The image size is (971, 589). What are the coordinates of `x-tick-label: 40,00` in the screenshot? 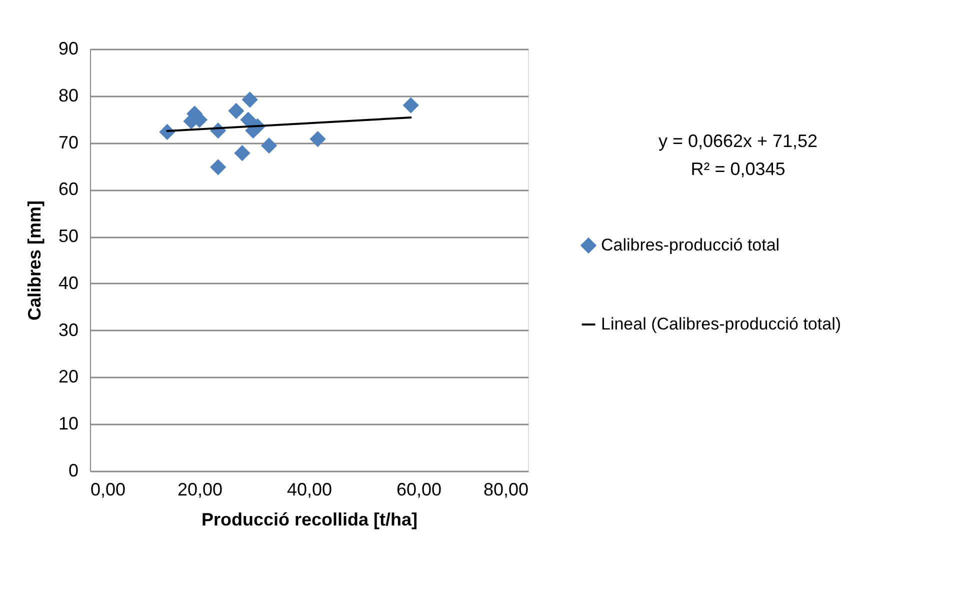 It's located at (309, 490).